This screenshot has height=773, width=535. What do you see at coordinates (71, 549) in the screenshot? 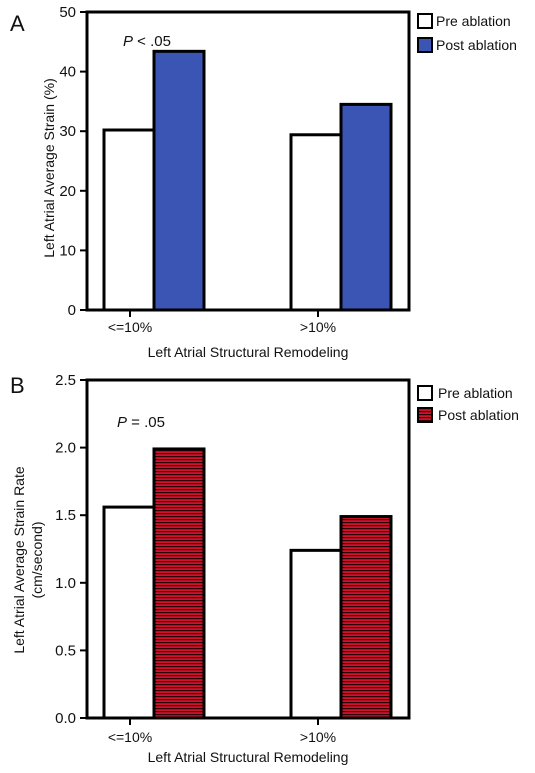
I see `panel-b-y-axis: 0.0 0.5 1.0 1.5 2.0 2.5` at bounding box center [71, 549].